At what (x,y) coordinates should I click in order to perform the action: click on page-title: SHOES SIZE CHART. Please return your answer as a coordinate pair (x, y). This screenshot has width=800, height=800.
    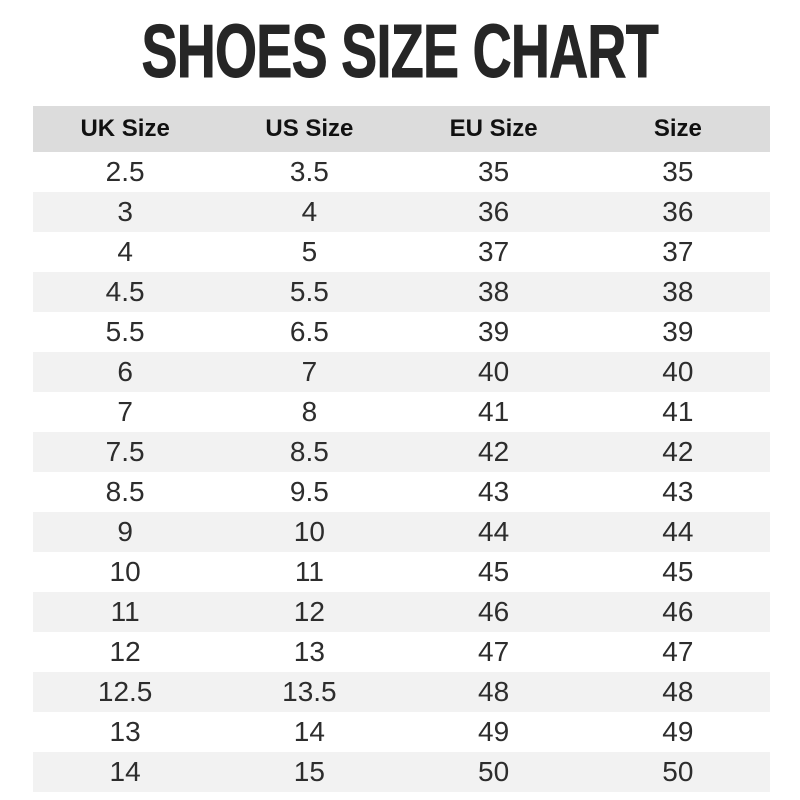
    Looking at the image, I should click on (400, 51).